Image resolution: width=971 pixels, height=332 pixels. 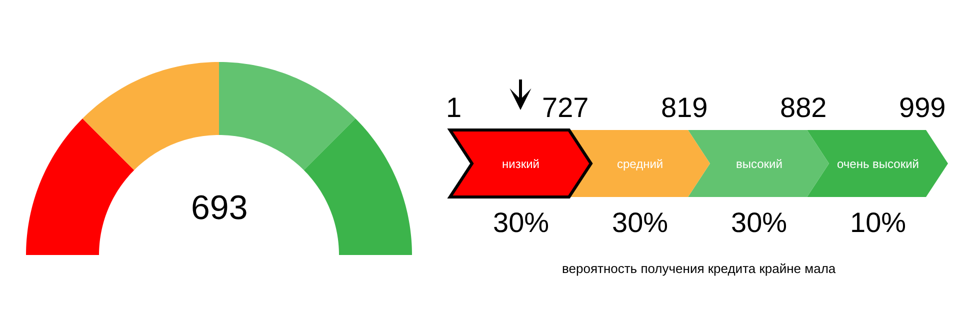 I want to click on text: 1, so click(x=454, y=107).